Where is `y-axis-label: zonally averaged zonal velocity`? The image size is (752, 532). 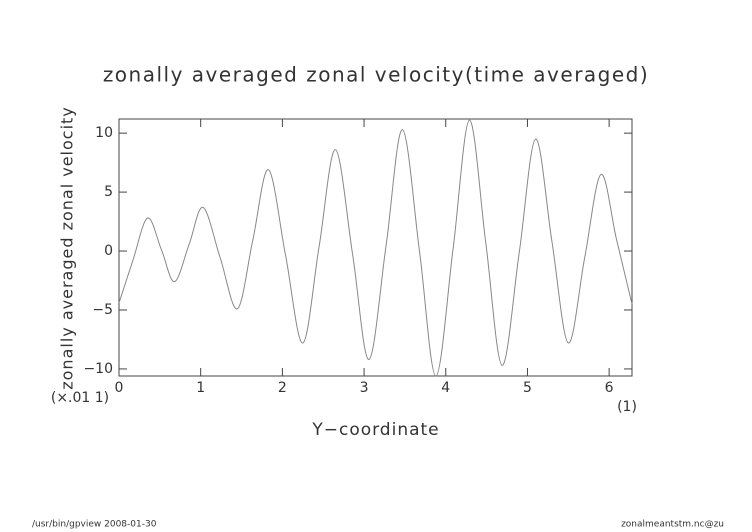 y-axis-label: zonally averaged zonal velocity is located at coordinates (67, 248).